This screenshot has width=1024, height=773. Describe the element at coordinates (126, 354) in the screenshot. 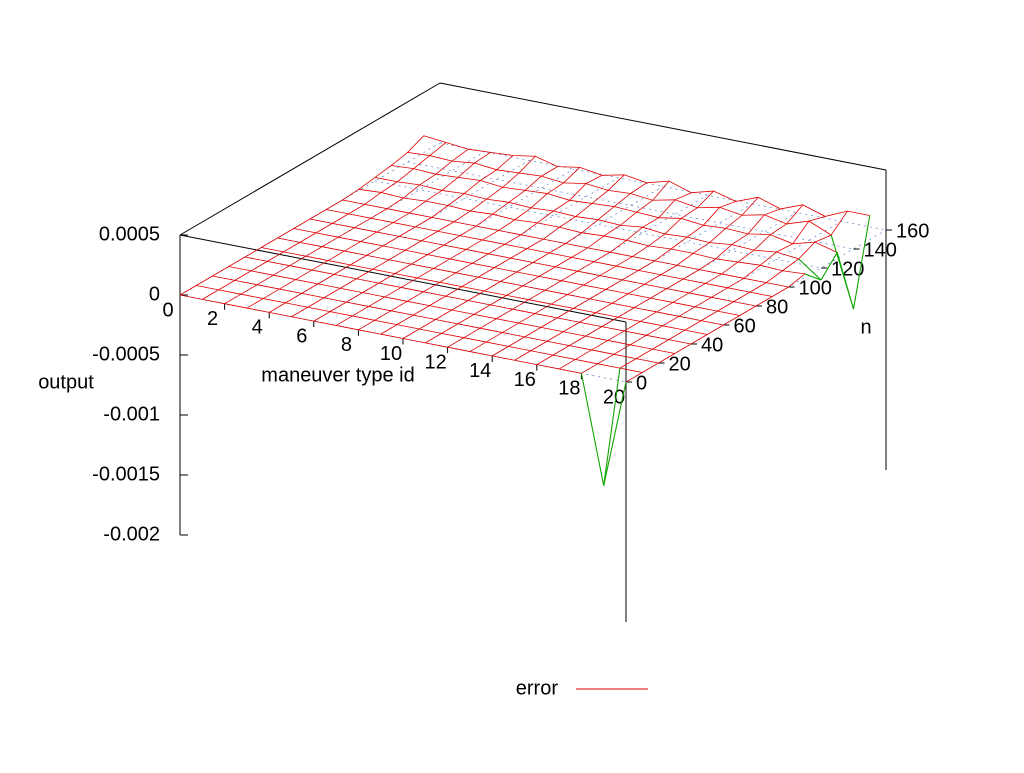

I see `z-tick-label: -0.0005` at that location.